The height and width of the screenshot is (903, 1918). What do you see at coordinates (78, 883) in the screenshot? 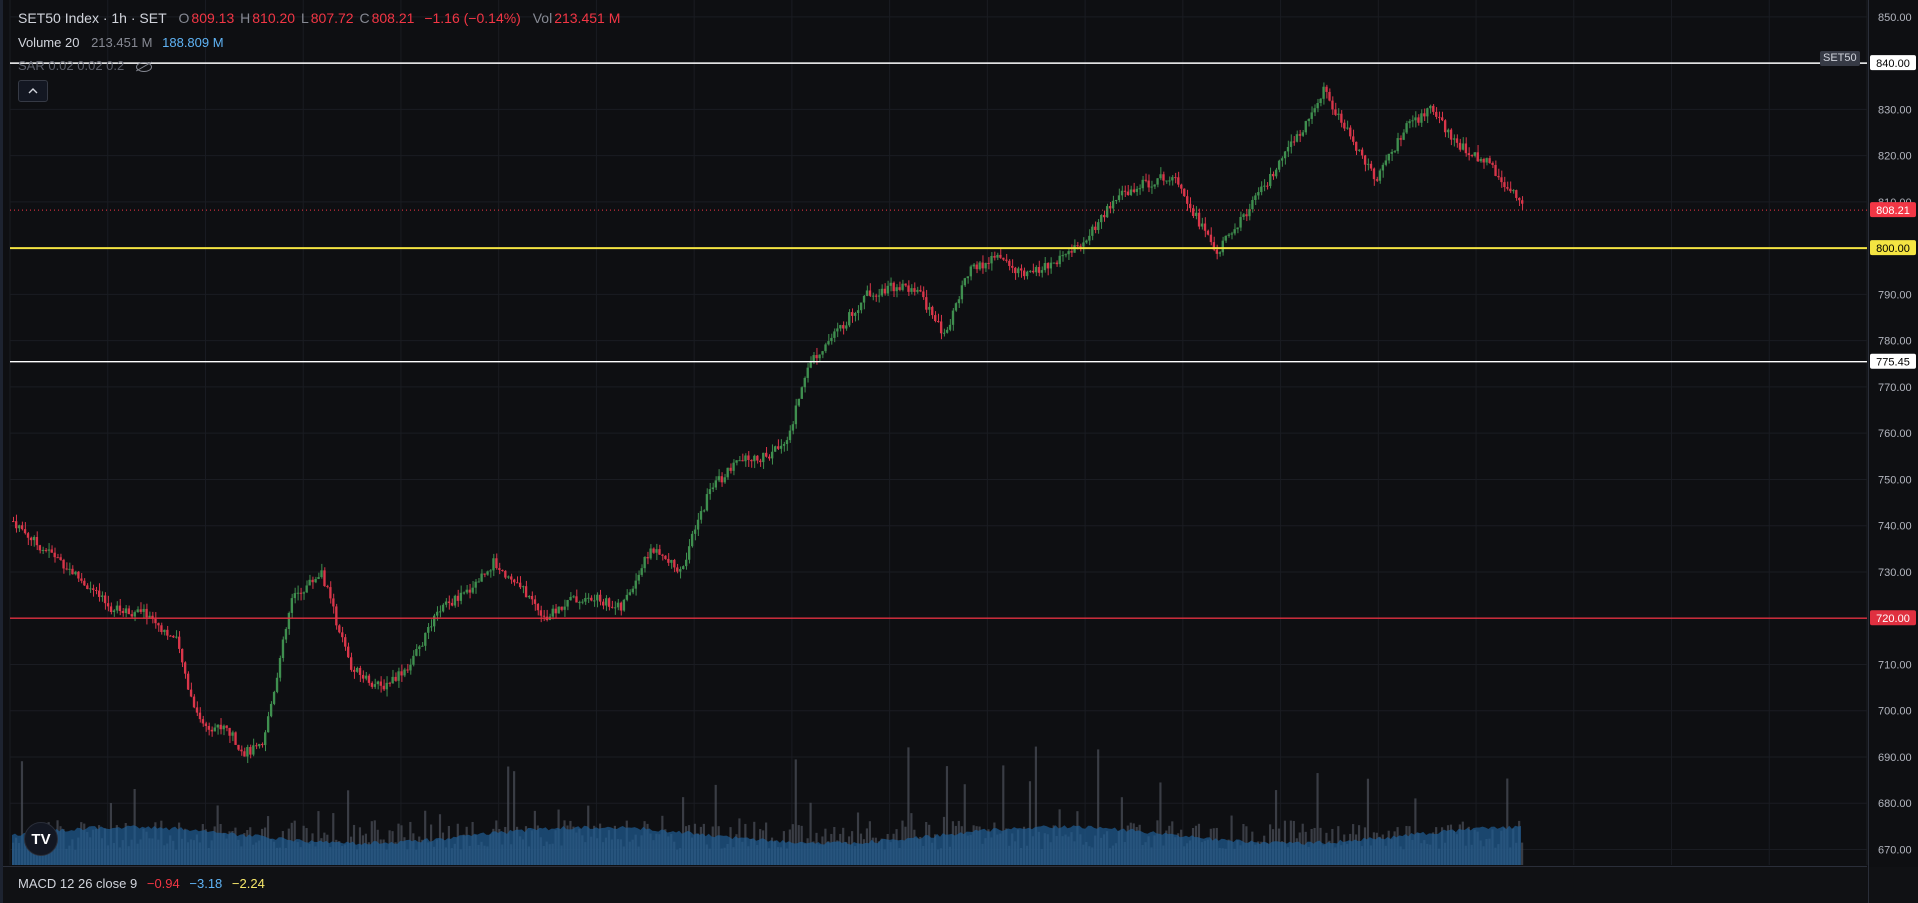
I see `macd-indicator-label: MACD 12 26 close 9` at bounding box center [78, 883].